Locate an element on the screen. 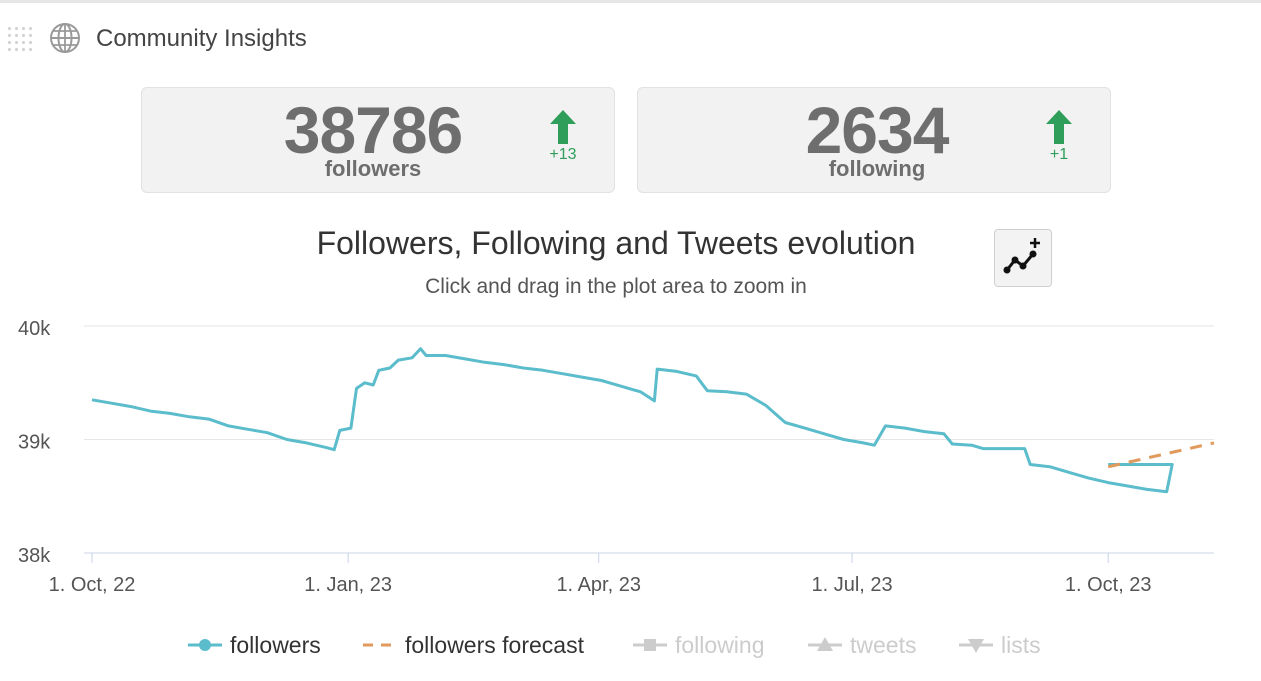 The width and height of the screenshot is (1261, 681). drag-handle-icon is located at coordinates (20, 39).